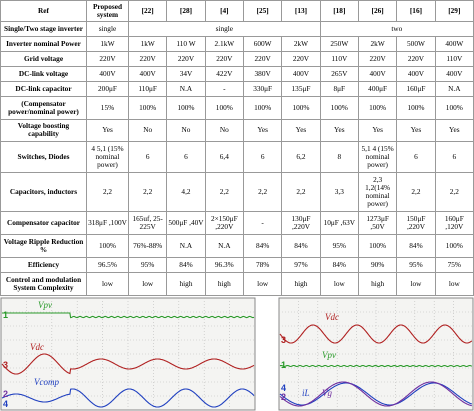 This screenshot has height=411, width=474. I want to click on row-label: DC-link voltage, so click(43, 73).